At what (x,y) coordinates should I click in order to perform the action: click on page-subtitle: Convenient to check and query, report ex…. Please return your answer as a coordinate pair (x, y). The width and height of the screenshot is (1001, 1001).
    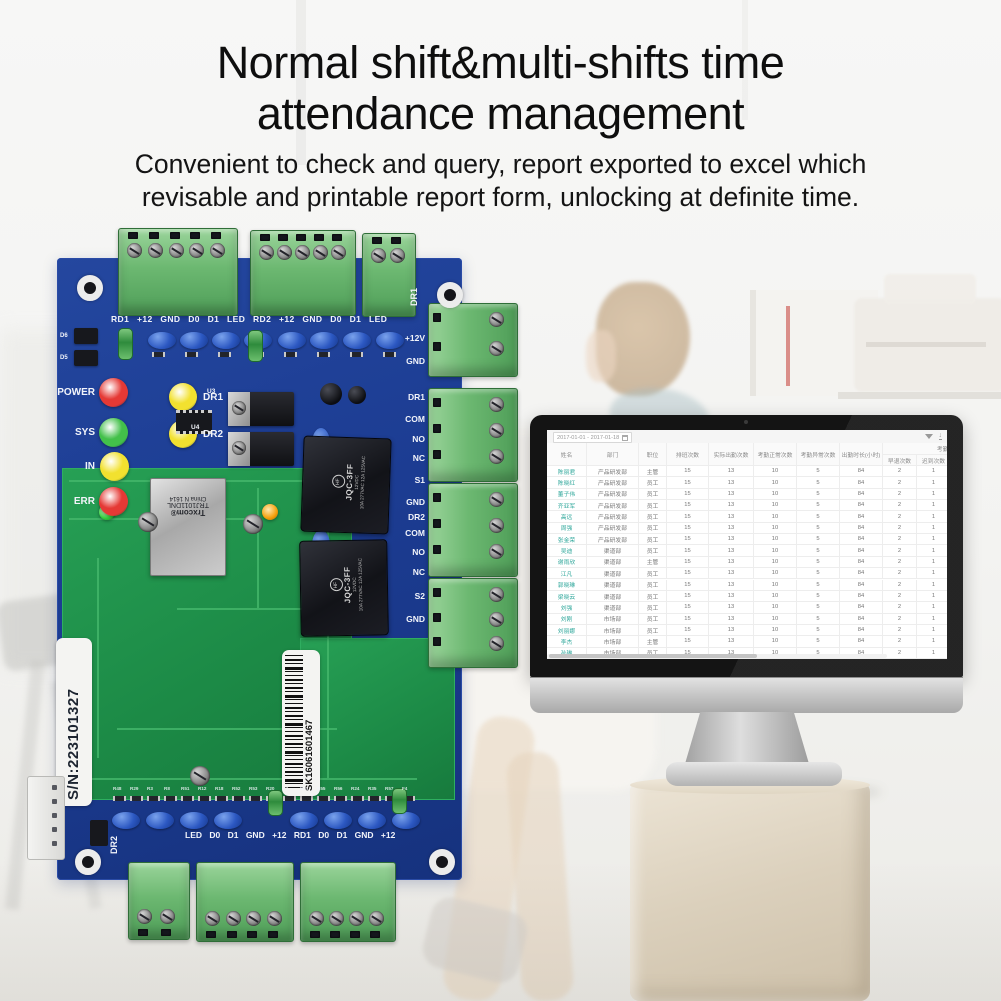
    Looking at the image, I should click on (500, 181).